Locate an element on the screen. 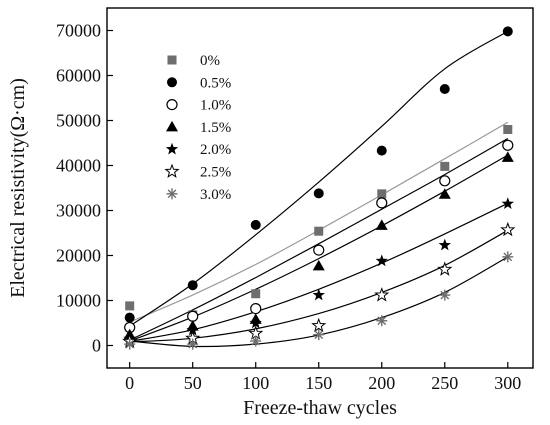 This screenshot has height=425, width=550. legend: 0% 0.5% 1.0% 1.5% 2.0% 2.5% 3.0% is located at coordinates (197, 128).